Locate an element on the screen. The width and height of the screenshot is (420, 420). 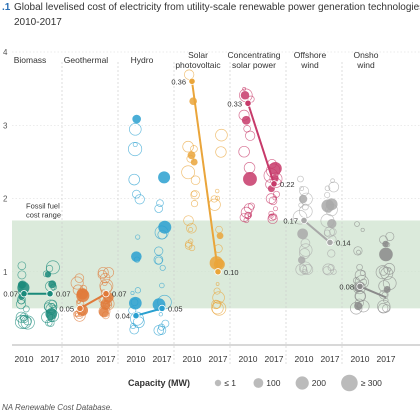
average-value-label-2017: 0.07 is located at coordinates (63, 294).